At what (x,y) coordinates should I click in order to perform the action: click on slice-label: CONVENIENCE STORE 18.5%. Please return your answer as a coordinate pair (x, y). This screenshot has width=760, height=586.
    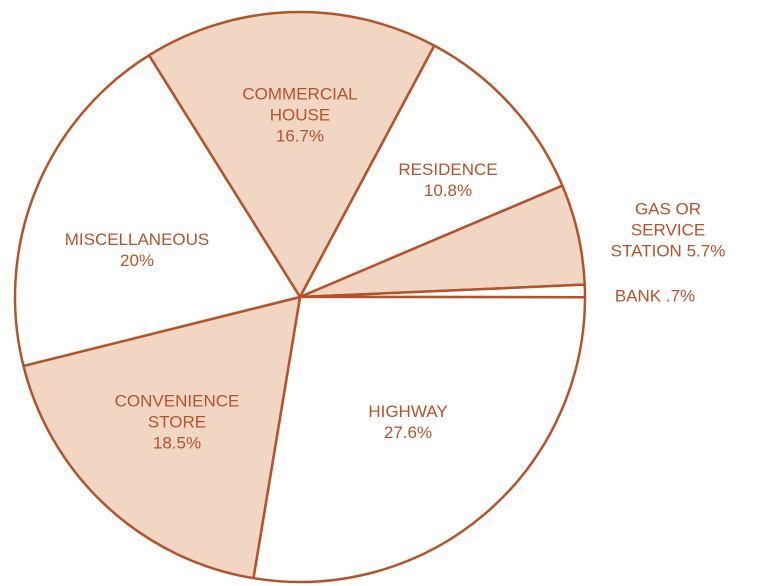
    Looking at the image, I should click on (177, 422).